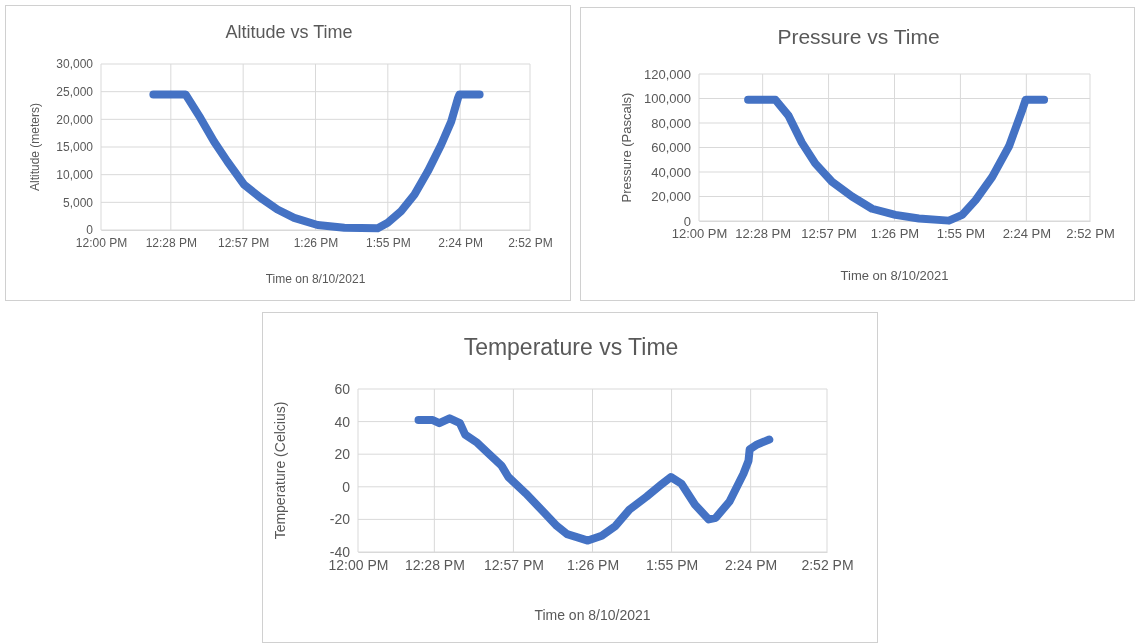 The width and height of the screenshot is (1135, 643). What do you see at coordinates (627, 147) in the screenshot?
I see `y-axis-title: Pressure (Pascals)` at bounding box center [627, 147].